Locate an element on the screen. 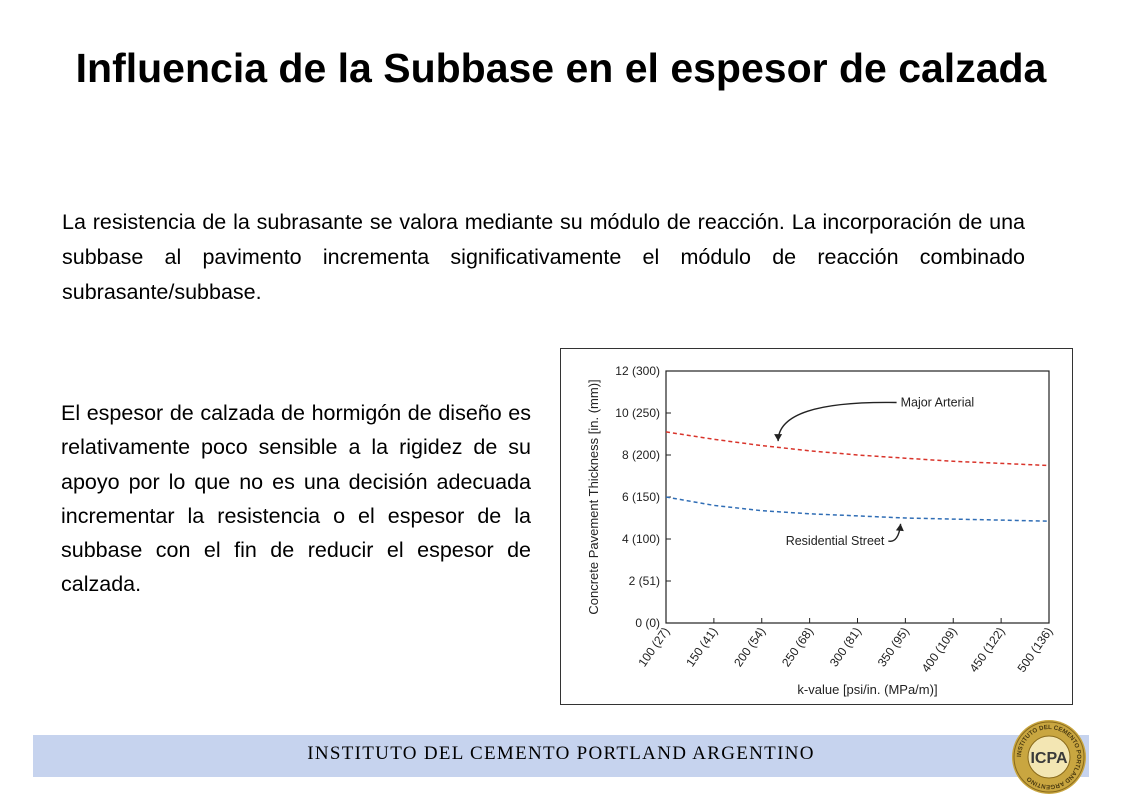 The height and width of the screenshot is (796, 1122). x-tick-label: 150 (41) is located at coordinates (701, 647).